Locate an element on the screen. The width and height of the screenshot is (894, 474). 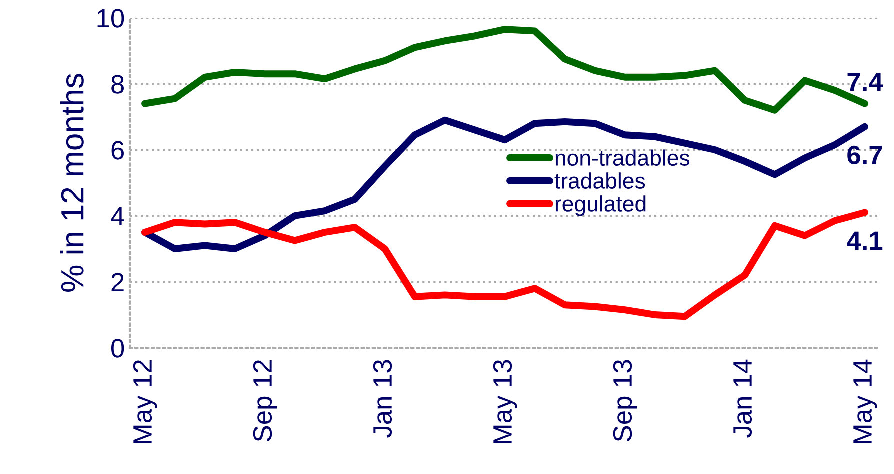
annotation: 4.1 is located at coordinates (865, 241).